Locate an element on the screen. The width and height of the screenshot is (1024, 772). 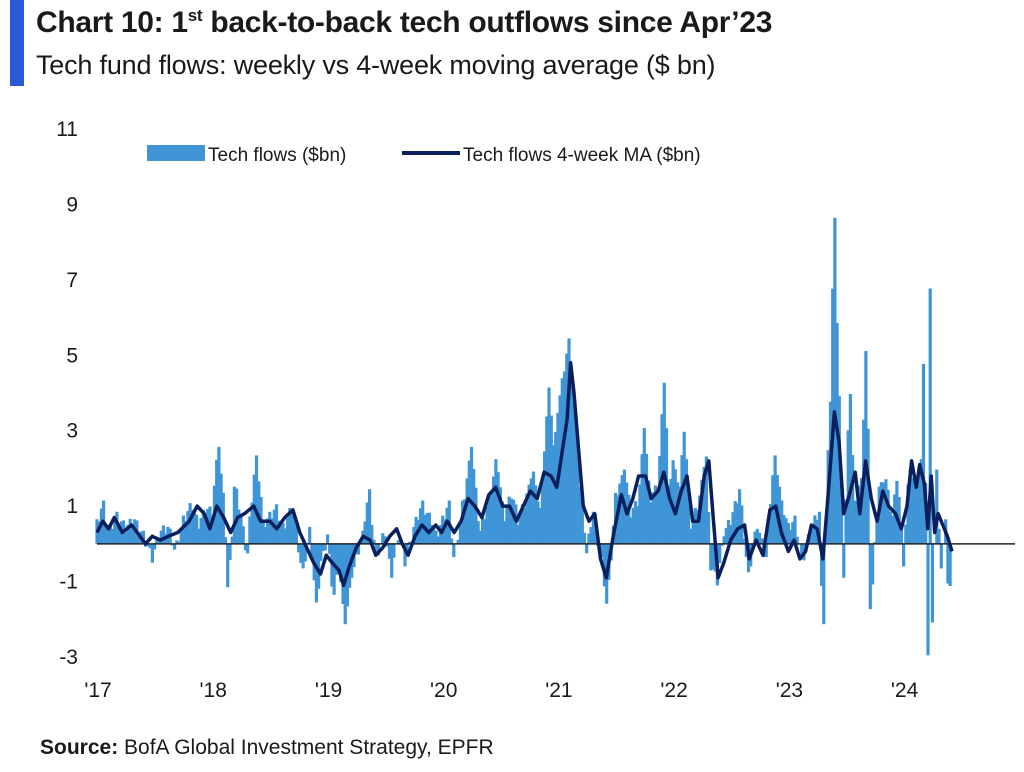
legend-label-line: Tech flows 4-week MA ($bn) is located at coordinates (582, 155).